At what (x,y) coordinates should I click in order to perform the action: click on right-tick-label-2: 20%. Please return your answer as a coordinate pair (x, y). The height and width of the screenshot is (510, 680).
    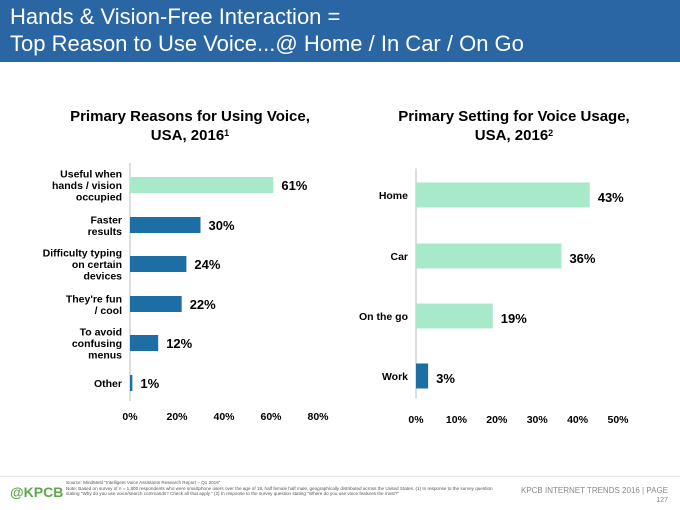
    Looking at the image, I should click on (497, 420).